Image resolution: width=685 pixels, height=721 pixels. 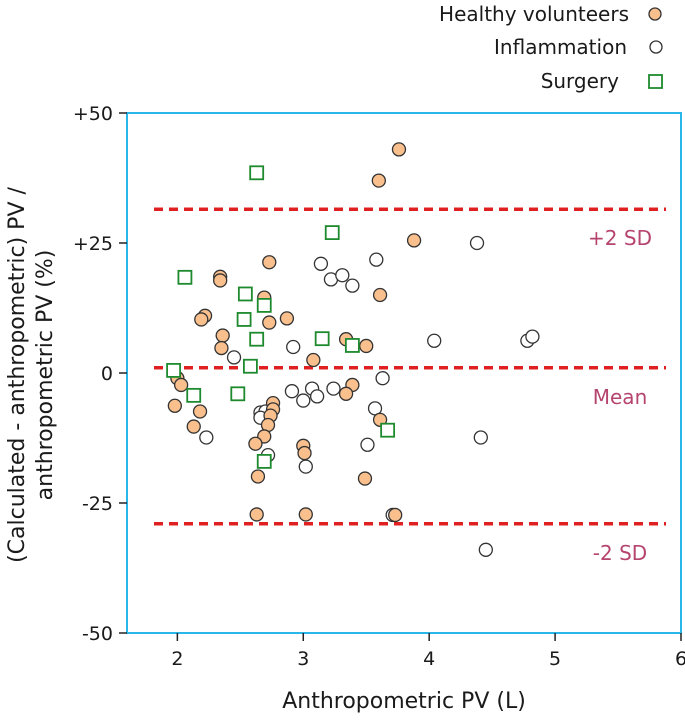 I want to click on y-tick-label: 0, so click(x=107, y=374).